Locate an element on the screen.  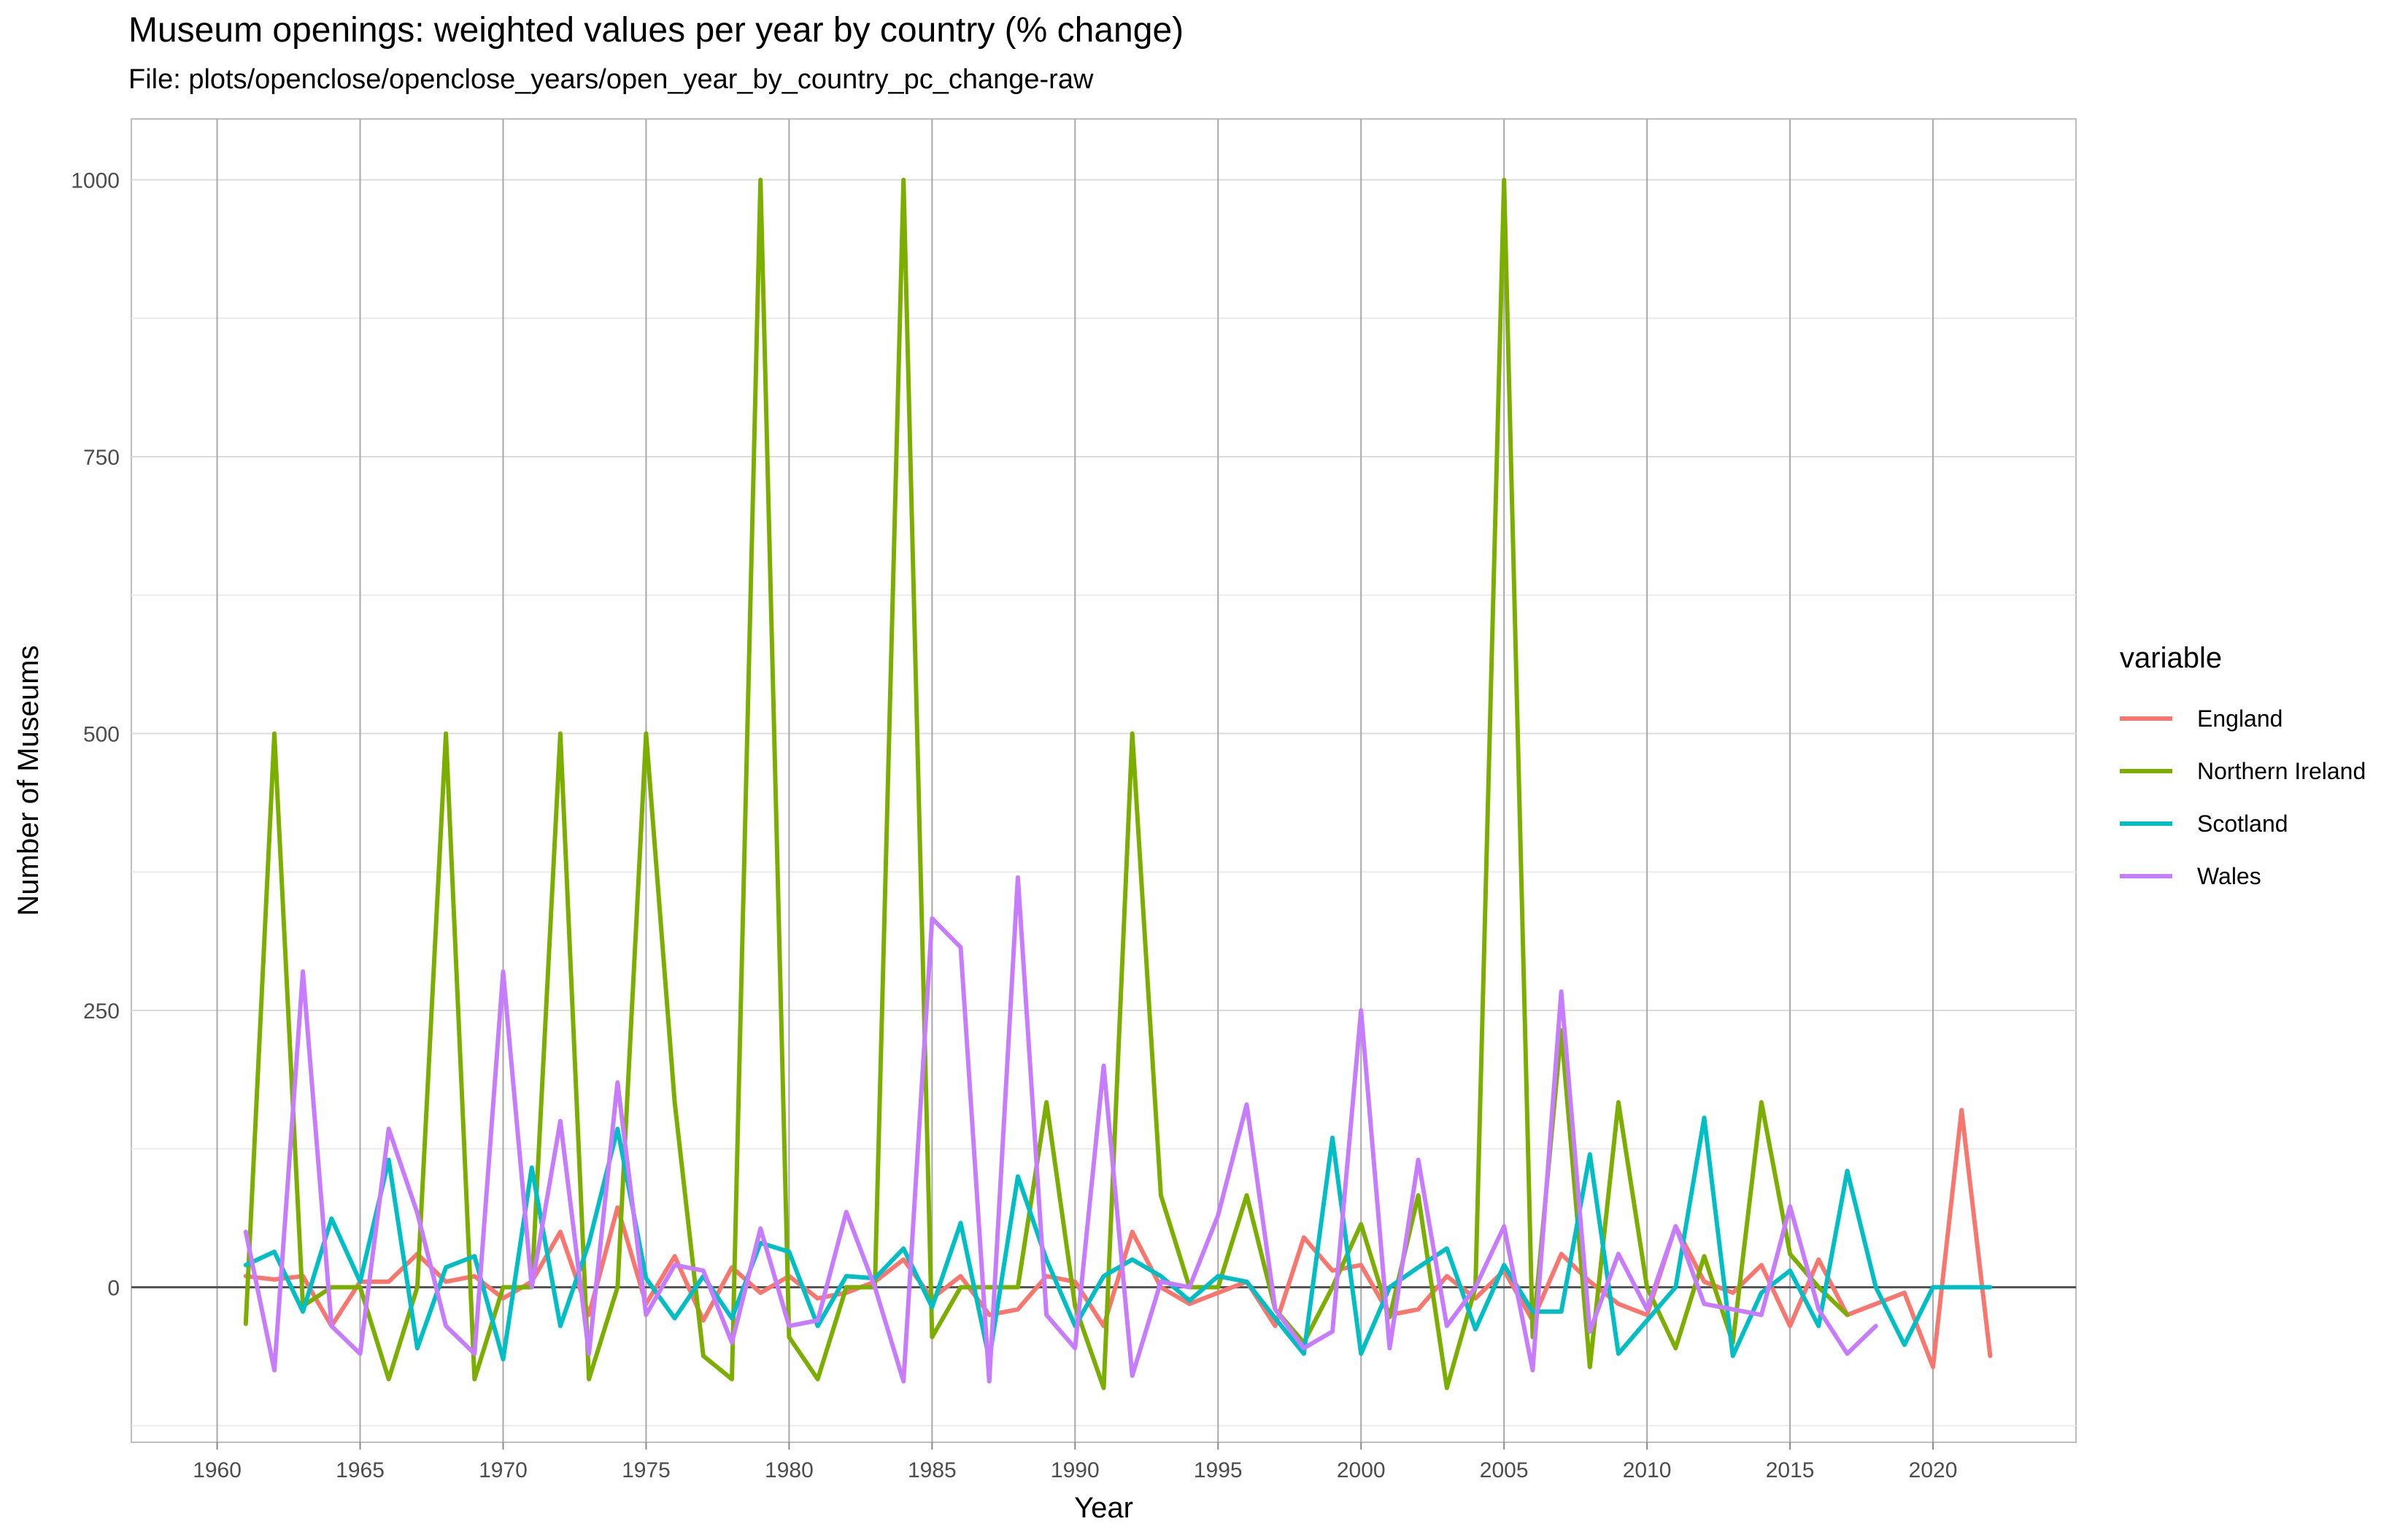
legend-label: Scotland is located at coordinates (2242, 824).